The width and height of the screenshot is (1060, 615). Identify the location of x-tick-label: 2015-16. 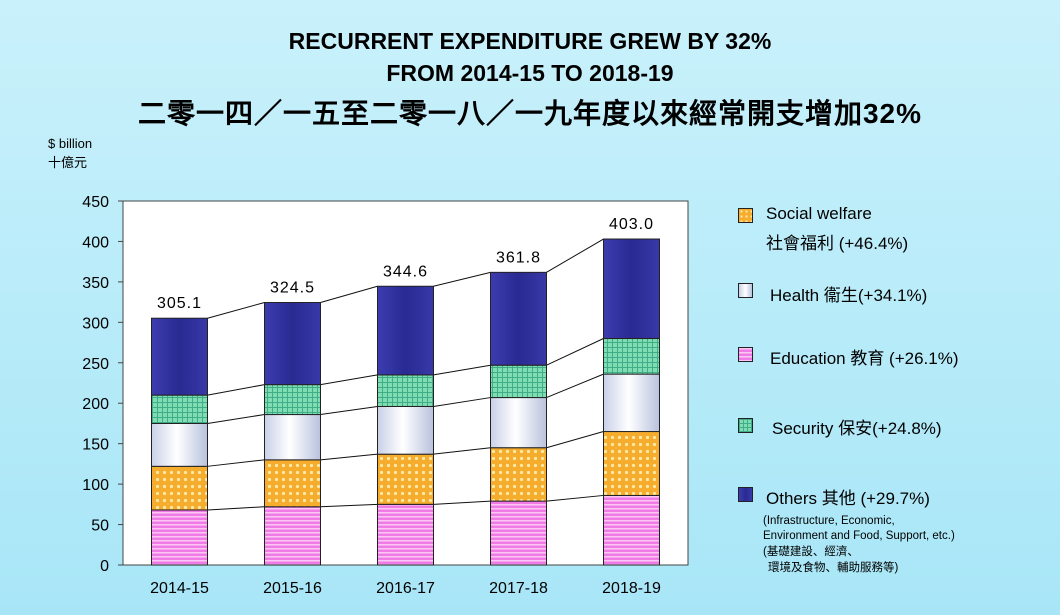
(292, 588).